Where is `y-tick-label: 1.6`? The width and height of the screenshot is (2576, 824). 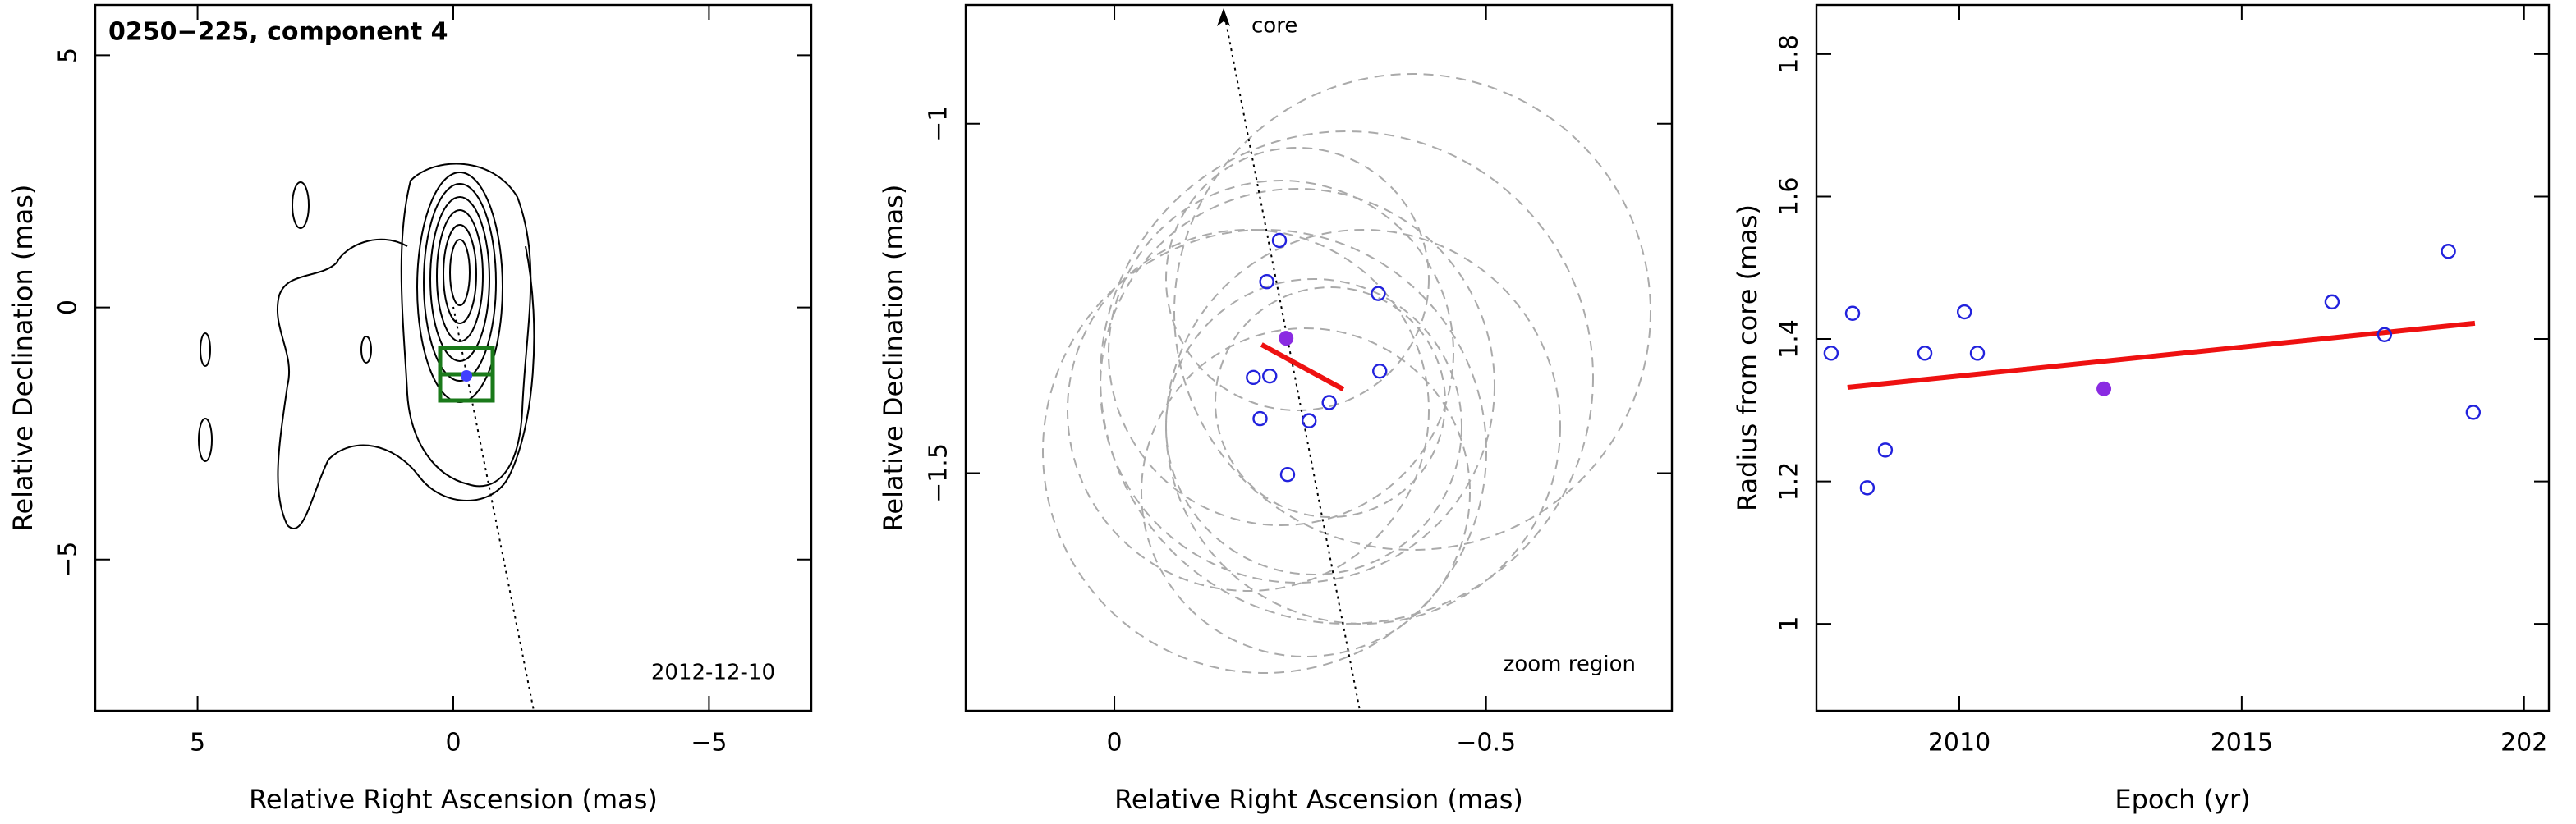
y-tick-label: 1.6 is located at coordinates (1789, 197).